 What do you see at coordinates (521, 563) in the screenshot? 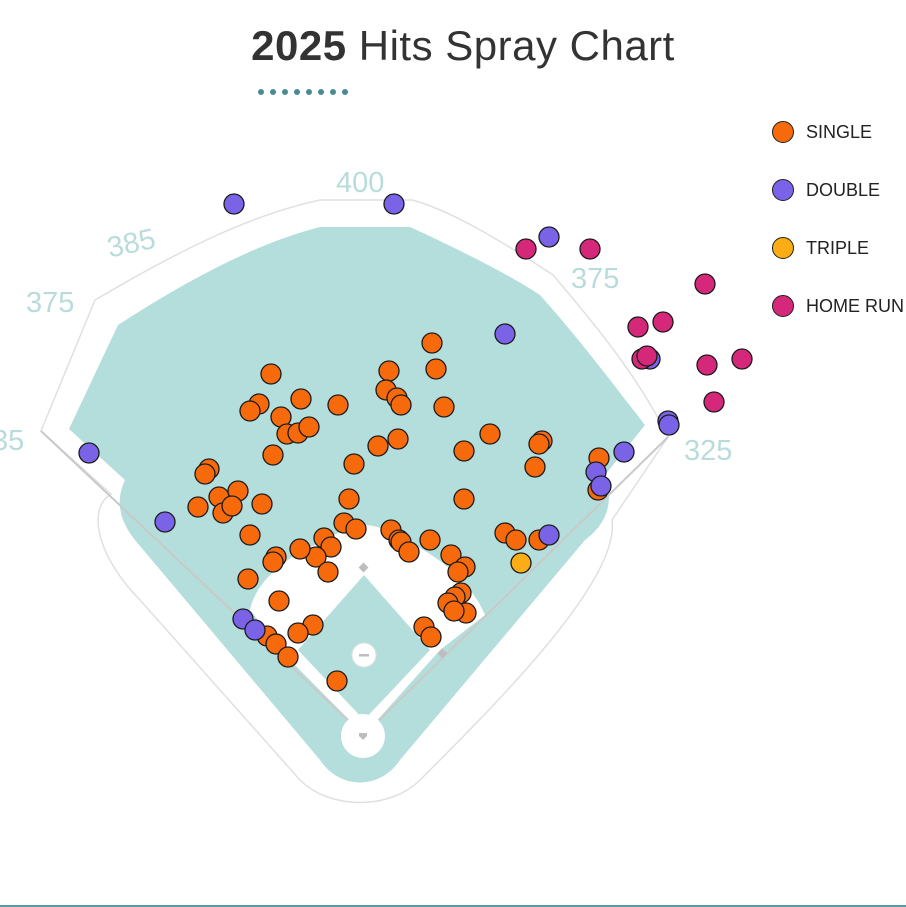
I see `triple-hit-marker` at bounding box center [521, 563].